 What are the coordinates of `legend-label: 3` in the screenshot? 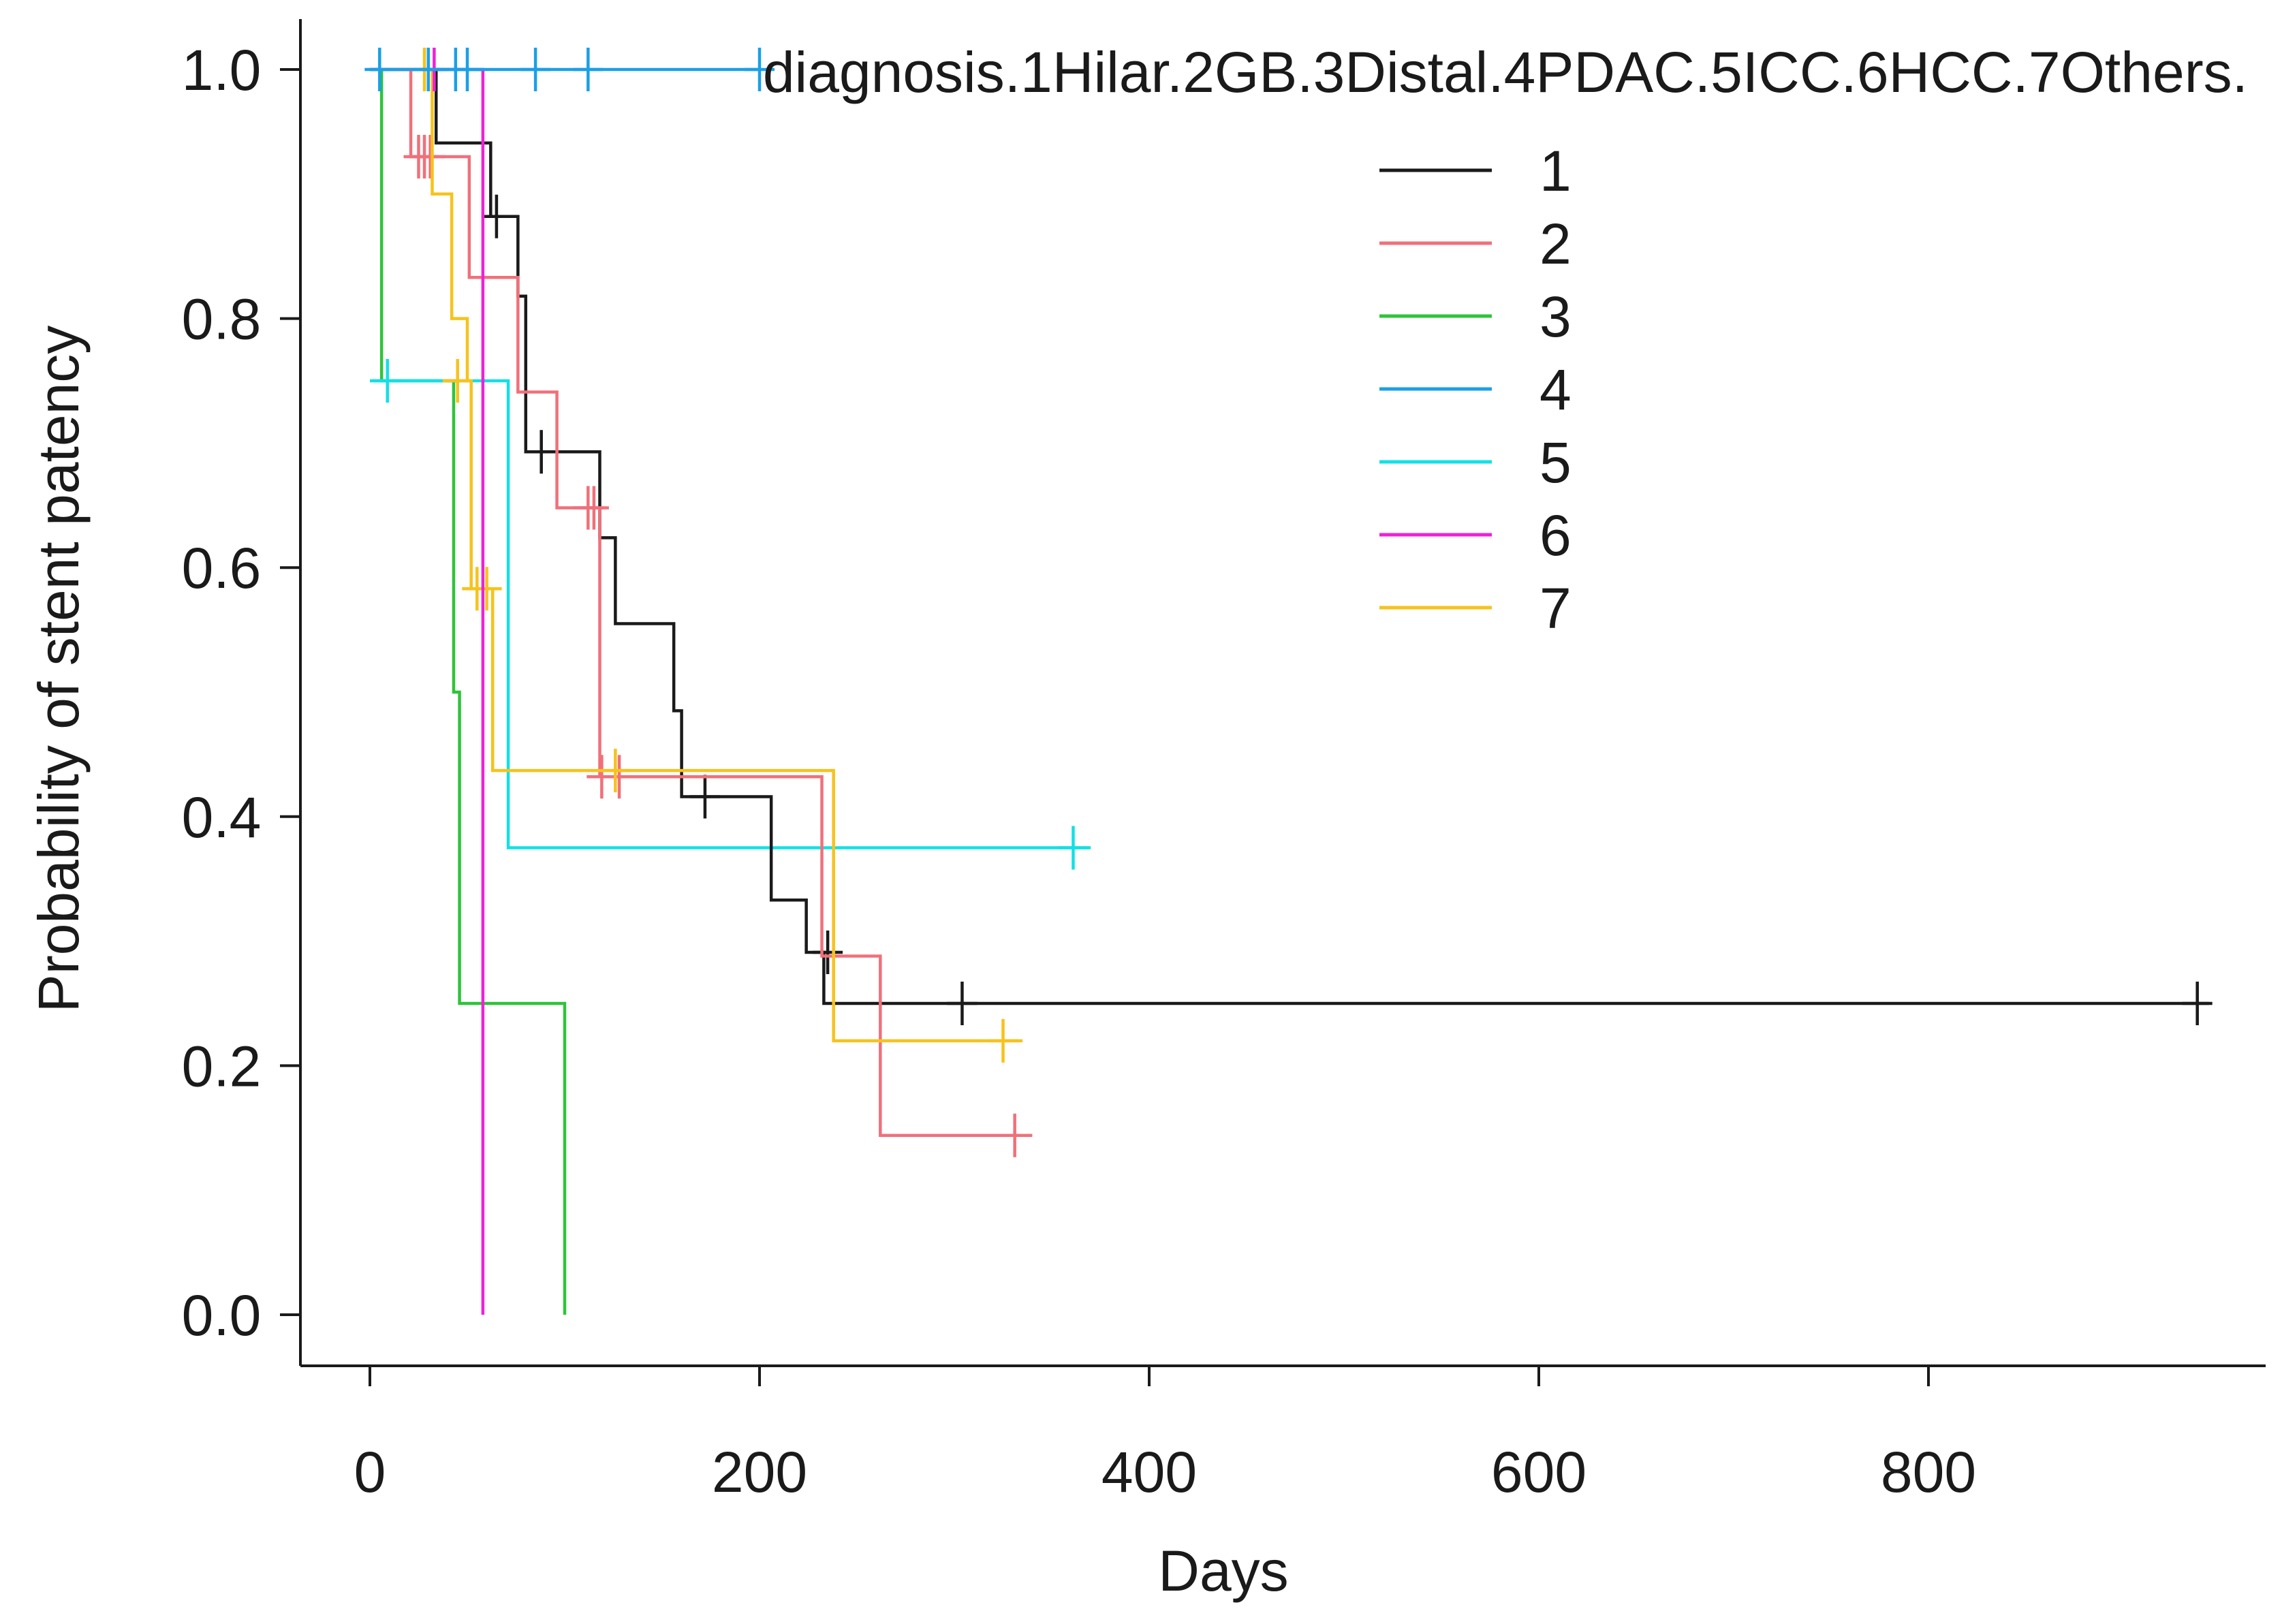 It's located at (1555, 317).